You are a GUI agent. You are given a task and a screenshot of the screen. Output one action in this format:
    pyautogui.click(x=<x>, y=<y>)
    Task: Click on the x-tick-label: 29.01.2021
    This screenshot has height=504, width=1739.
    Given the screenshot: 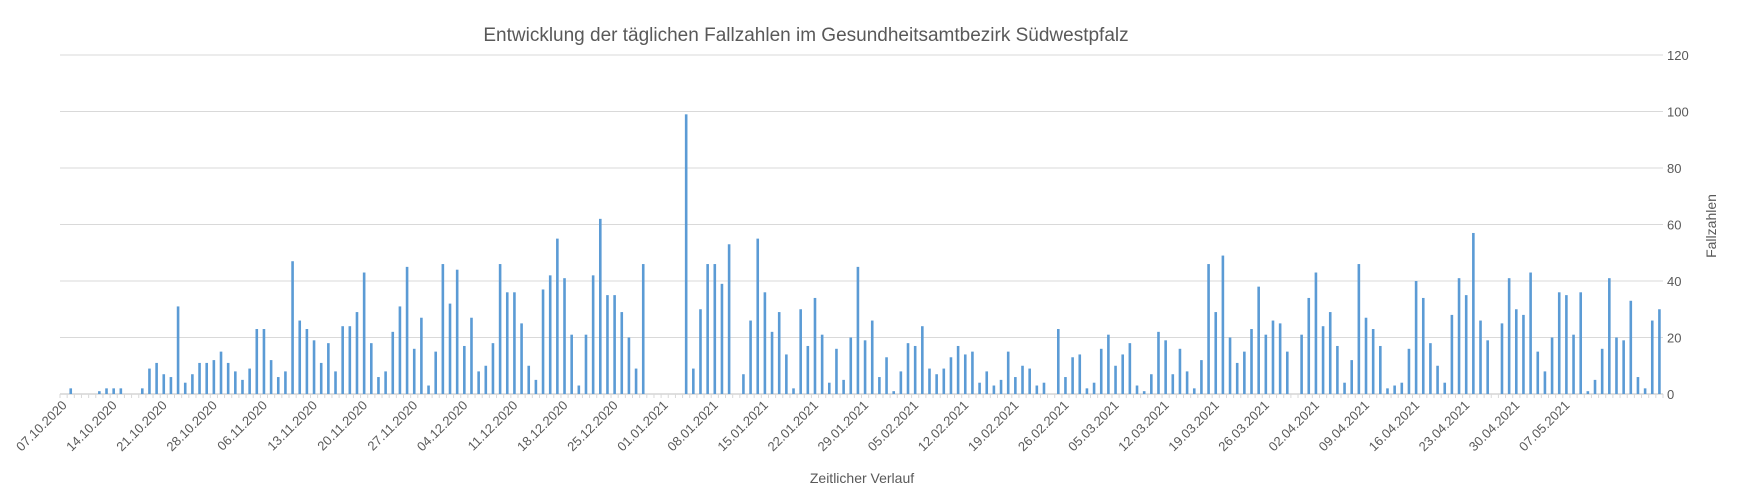 What is the action you would take?
    pyautogui.click(x=843, y=426)
    